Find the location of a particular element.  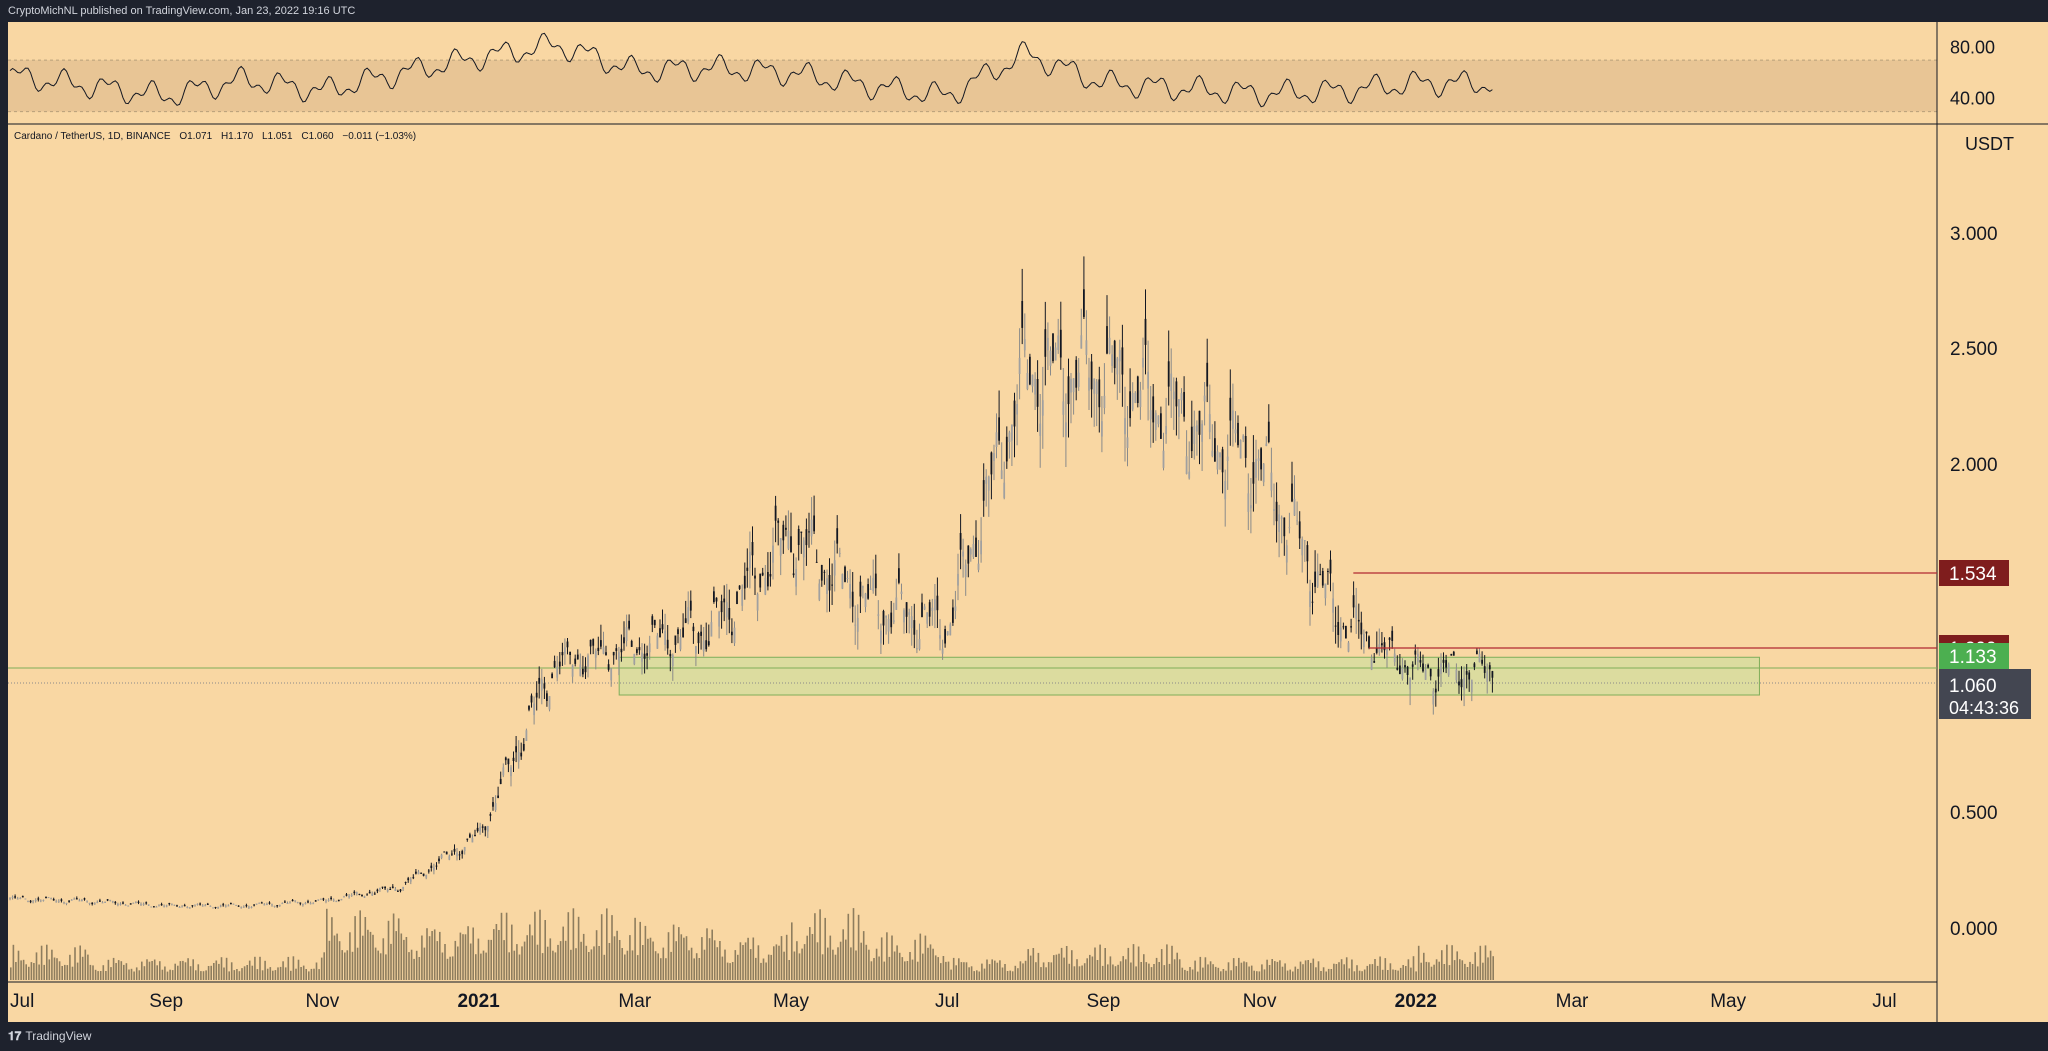

rsi-pane: 80.00 40.00 is located at coordinates (1001, 72).